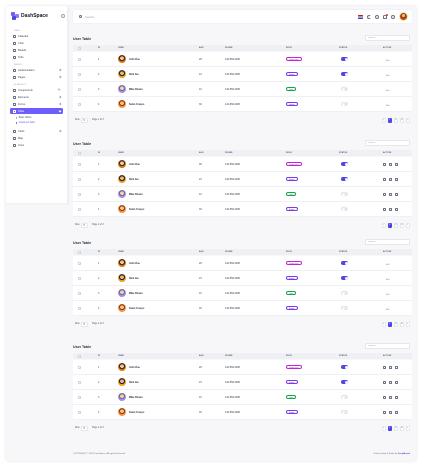  Describe the element at coordinates (36, 77) in the screenshot. I see `sidebar-item-pages: Pages` at that location.